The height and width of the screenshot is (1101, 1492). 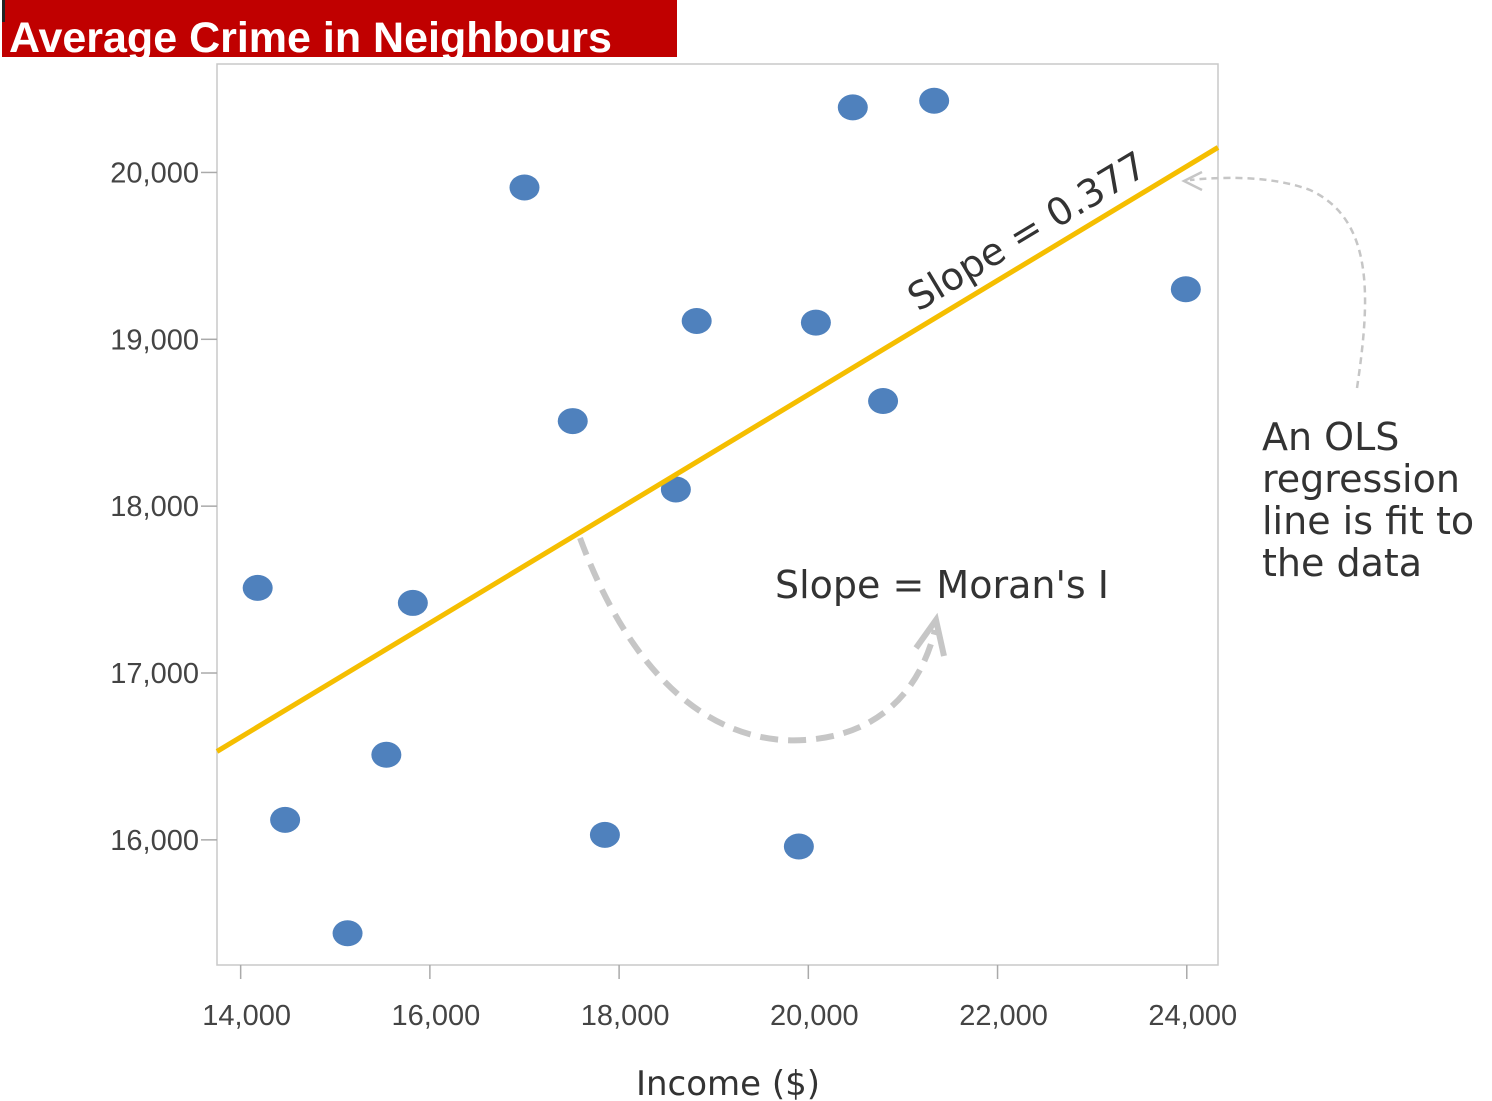 I want to click on y-axis: 16,000 17,000 18,000 19,000 20,000, so click(x=163, y=507).